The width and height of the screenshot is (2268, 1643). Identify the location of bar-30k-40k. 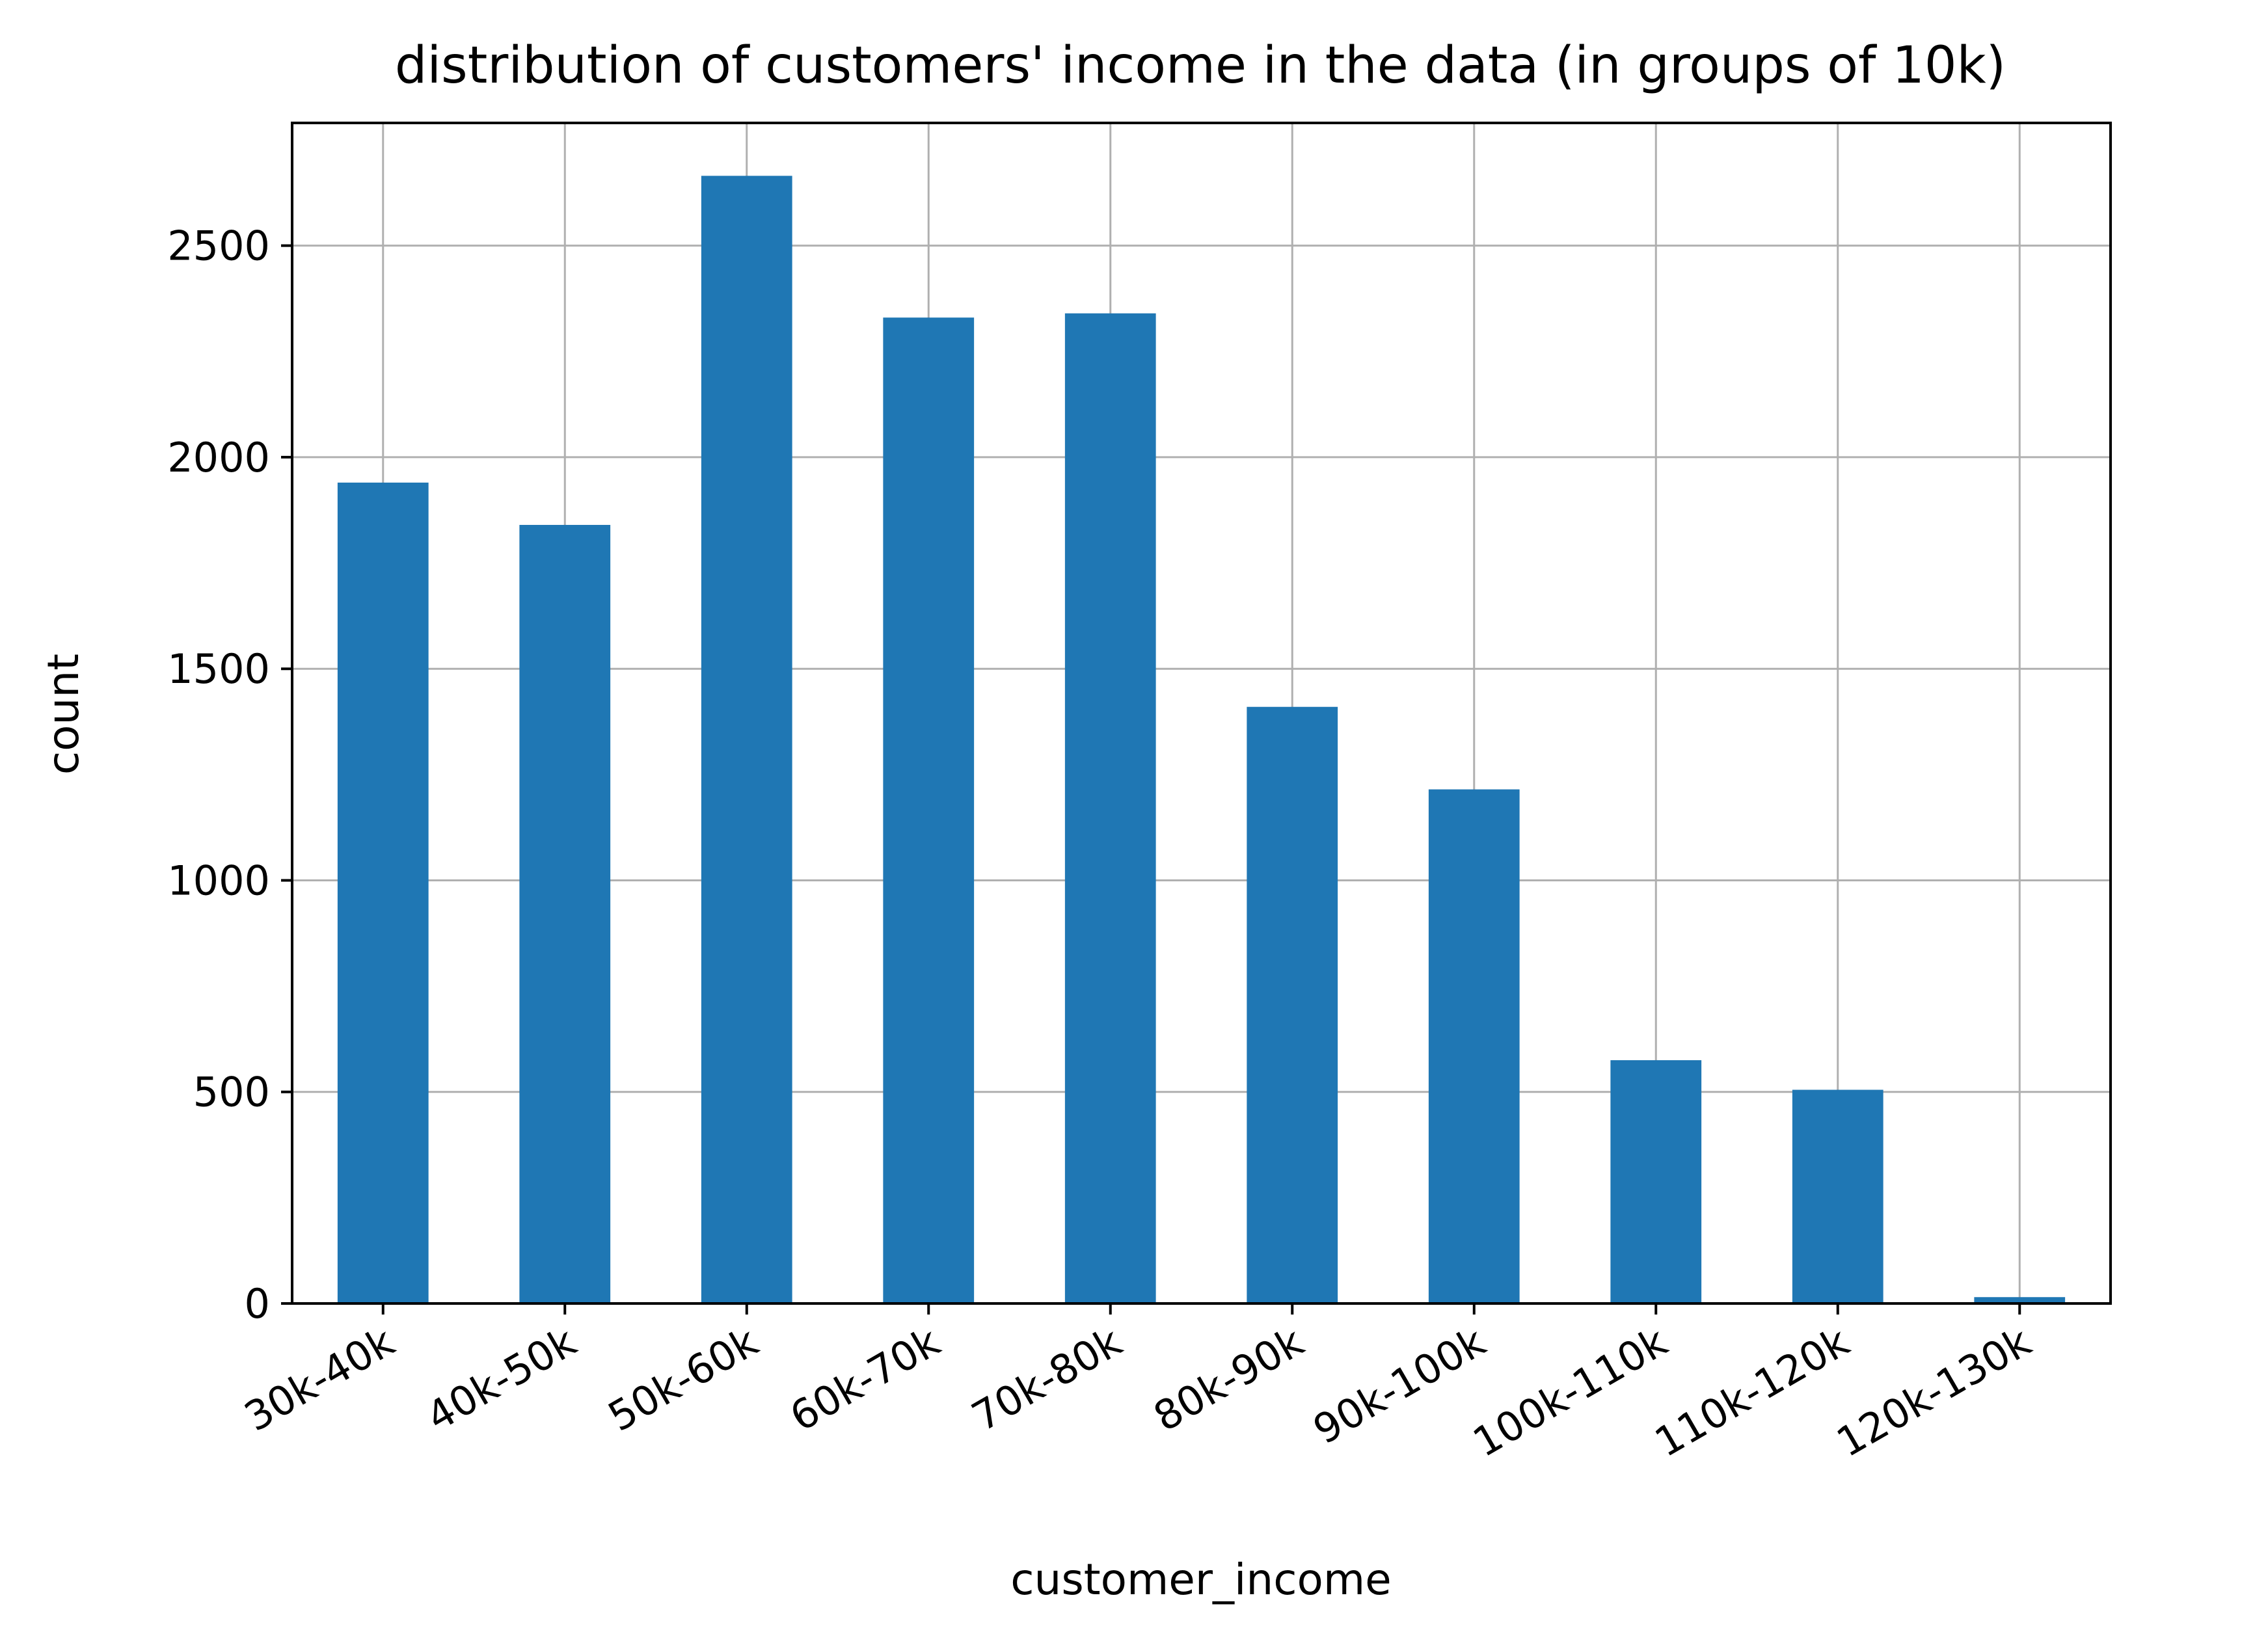
(383, 892).